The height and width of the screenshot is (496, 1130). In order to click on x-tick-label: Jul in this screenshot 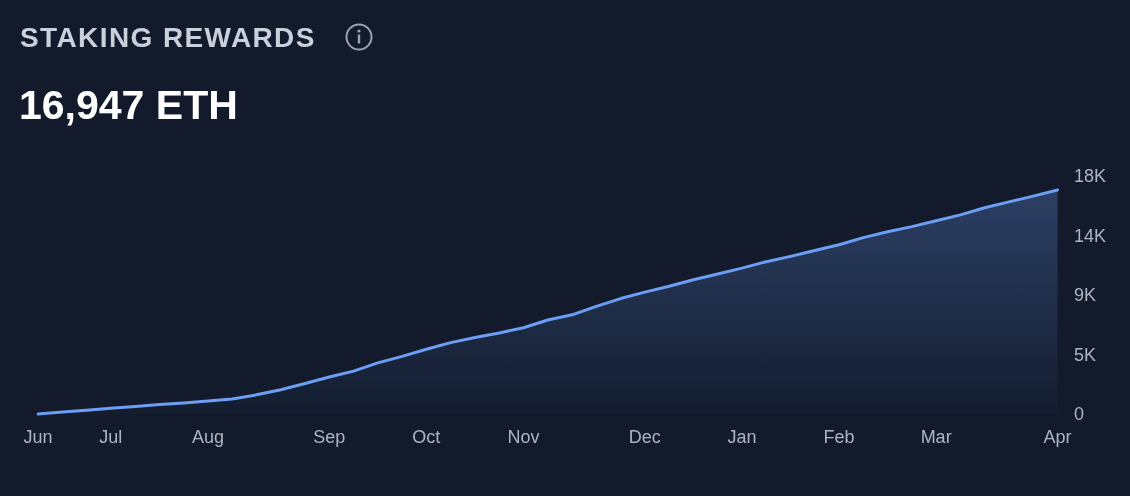, I will do `click(111, 437)`.